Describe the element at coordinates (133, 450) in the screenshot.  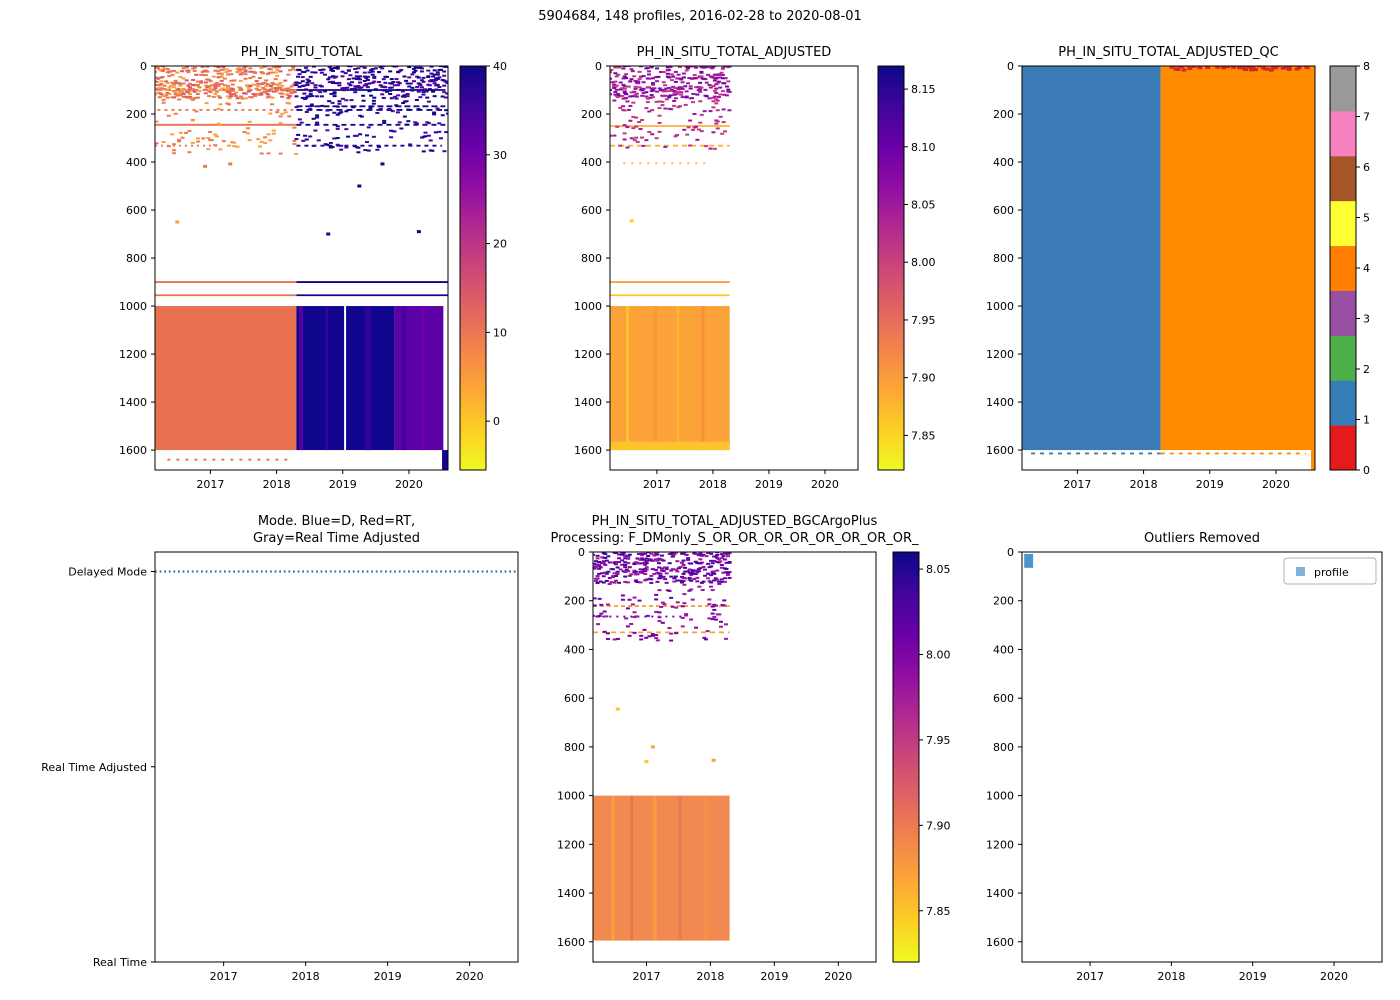
I see `y-tick-label: 1600` at that location.